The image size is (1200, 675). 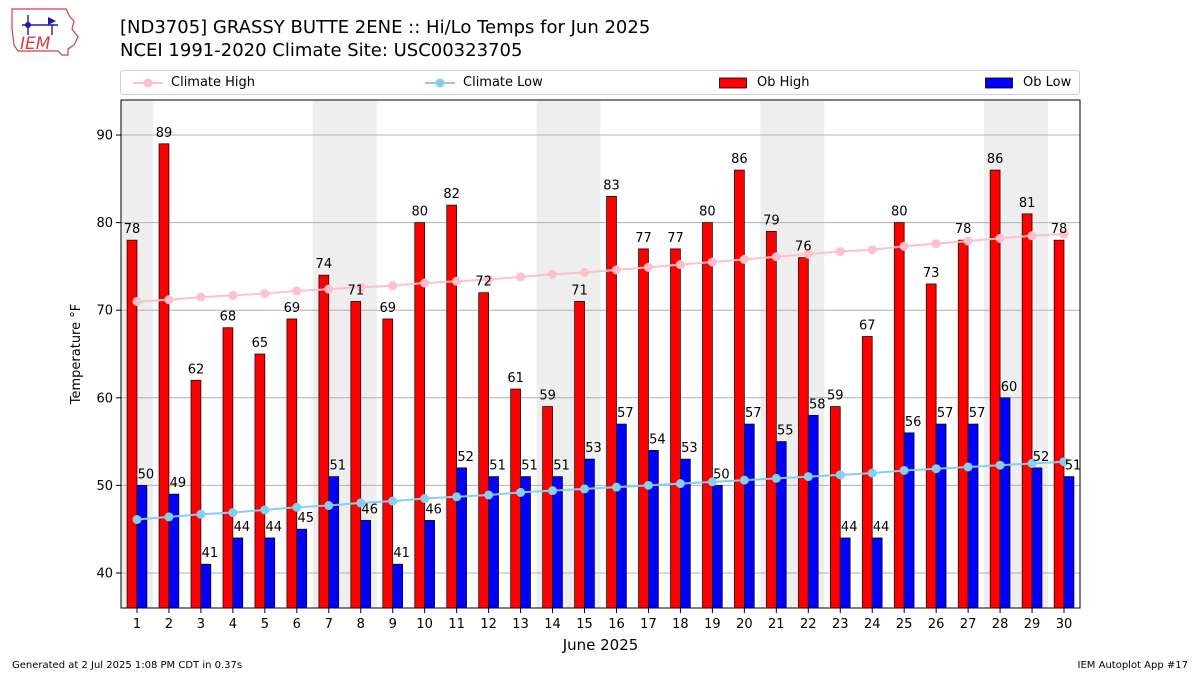 What do you see at coordinates (210, 553) in the screenshot?
I see `label-ob-low: 41` at bounding box center [210, 553].